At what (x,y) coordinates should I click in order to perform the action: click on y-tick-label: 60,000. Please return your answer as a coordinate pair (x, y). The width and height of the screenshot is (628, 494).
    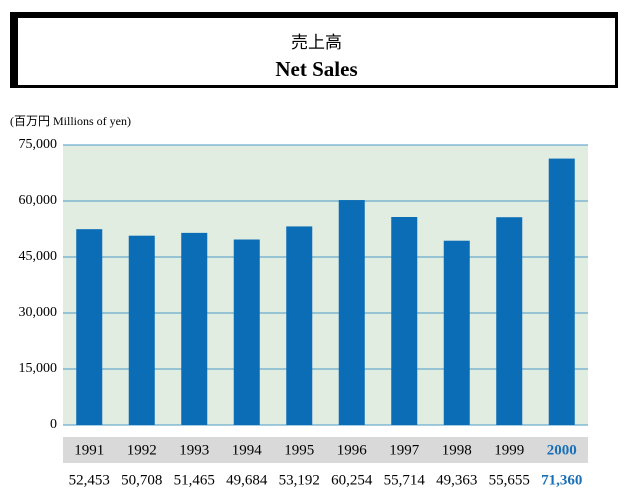
    Looking at the image, I should click on (38, 200).